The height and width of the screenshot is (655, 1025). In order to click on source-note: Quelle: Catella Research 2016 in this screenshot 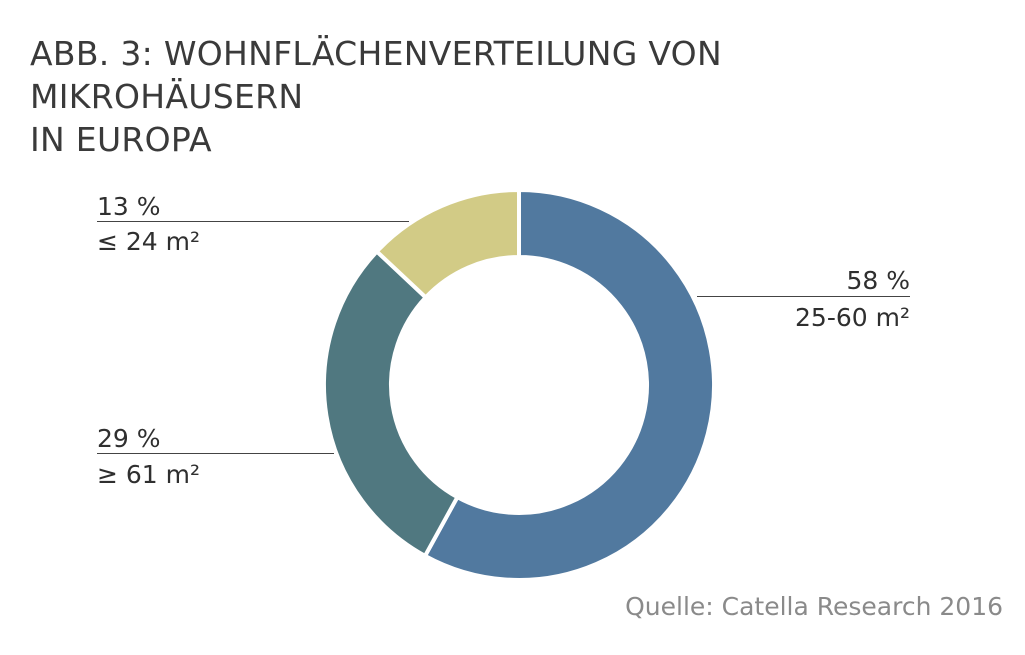, I will do `click(814, 606)`.